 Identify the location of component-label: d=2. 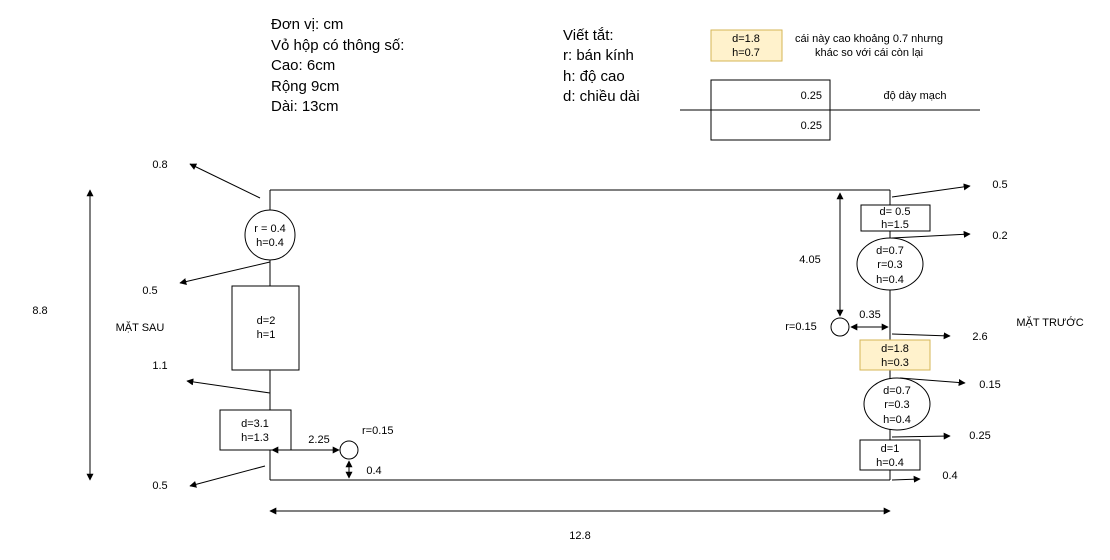
(266, 321).